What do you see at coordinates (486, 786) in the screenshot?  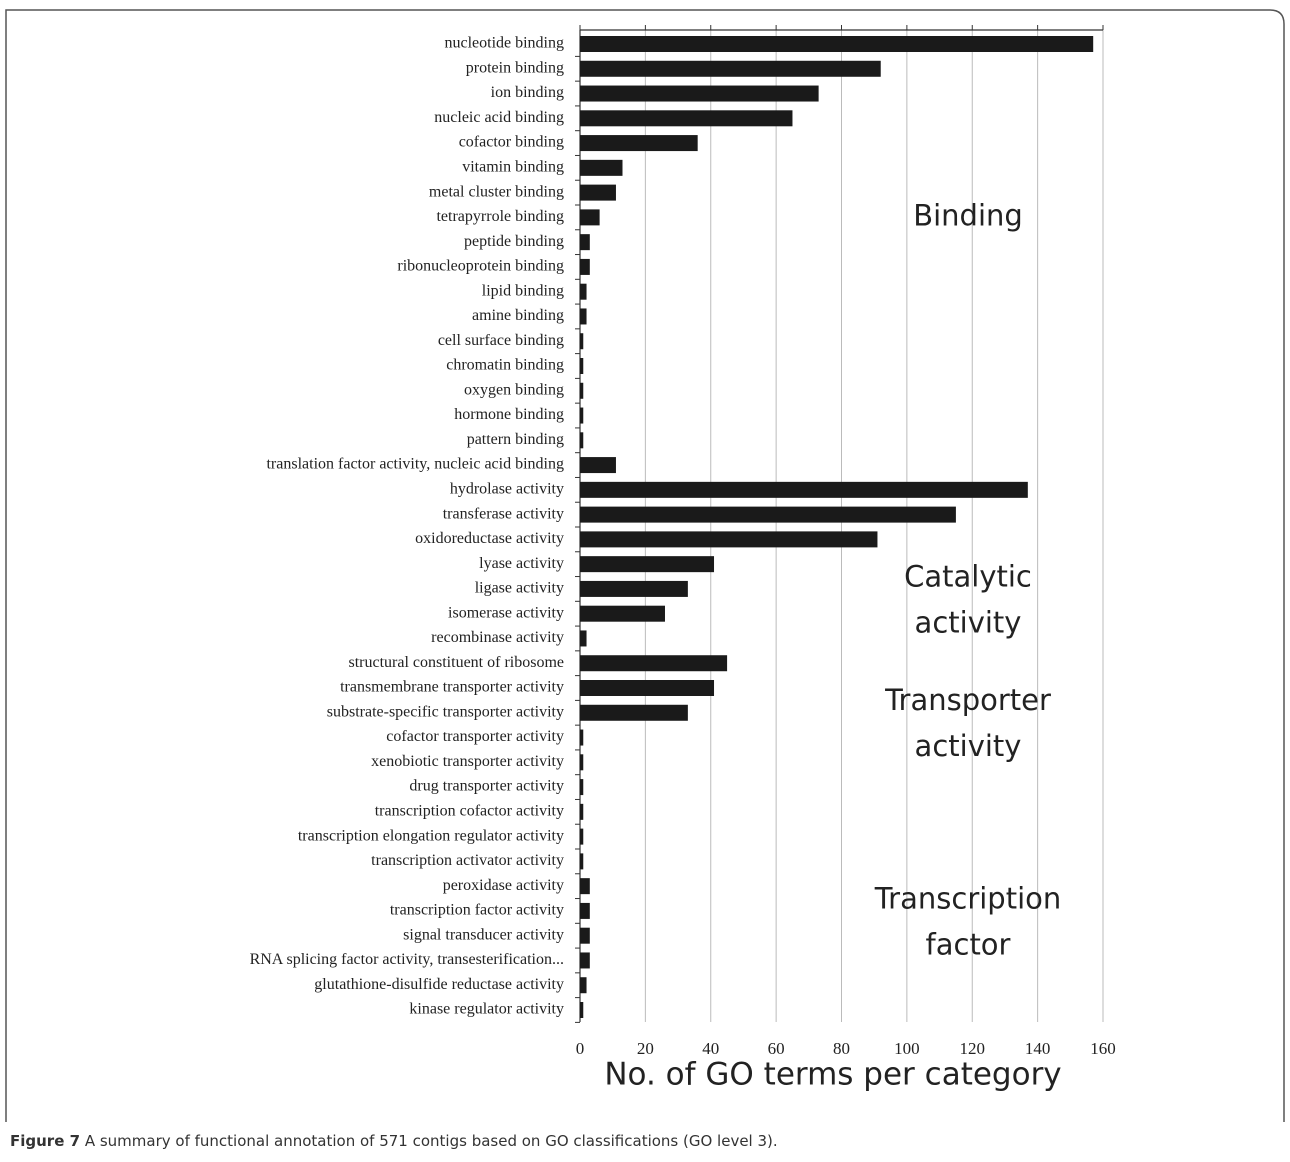 I see `y-tick-label: drug transporter activity` at bounding box center [486, 786].